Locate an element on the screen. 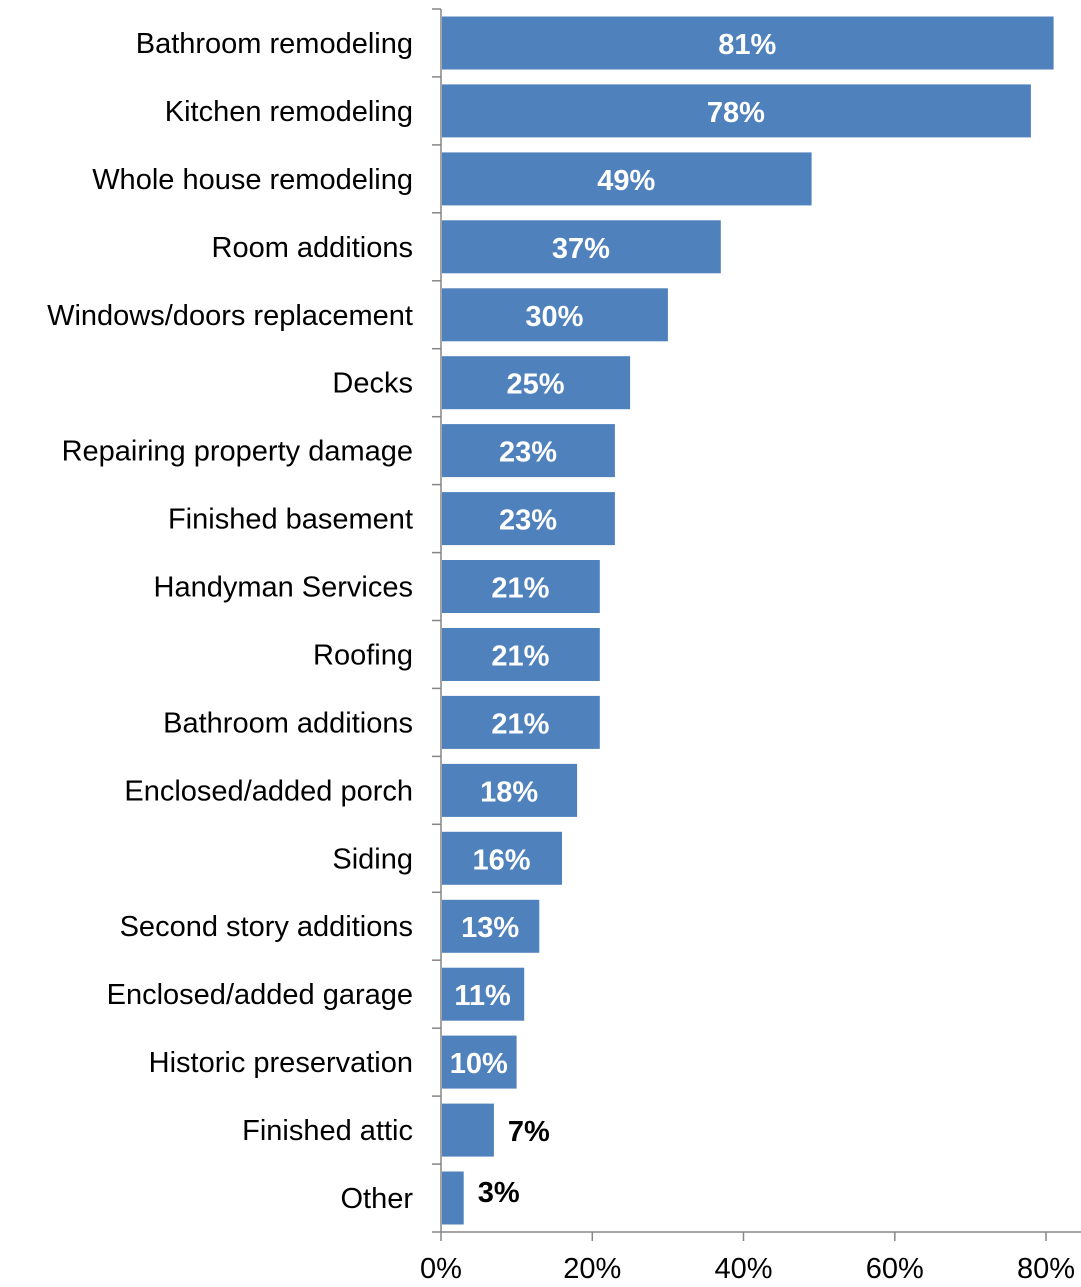 The image size is (1081, 1287). data-label: 81% is located at coordinates (747, 45).